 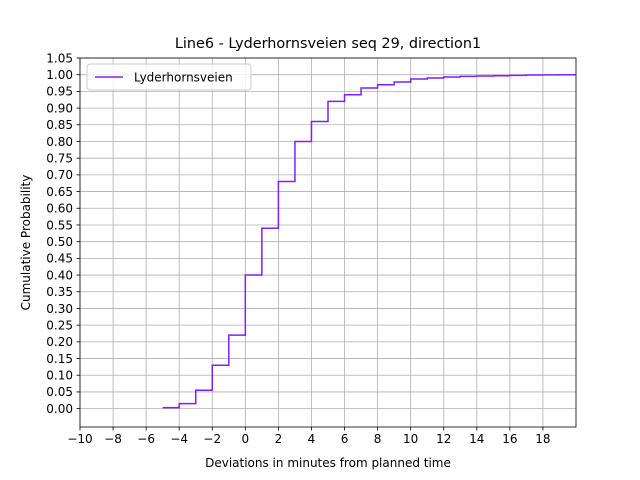 I want to click on y-tick-label: 1.05, so click(x=59, y=58).